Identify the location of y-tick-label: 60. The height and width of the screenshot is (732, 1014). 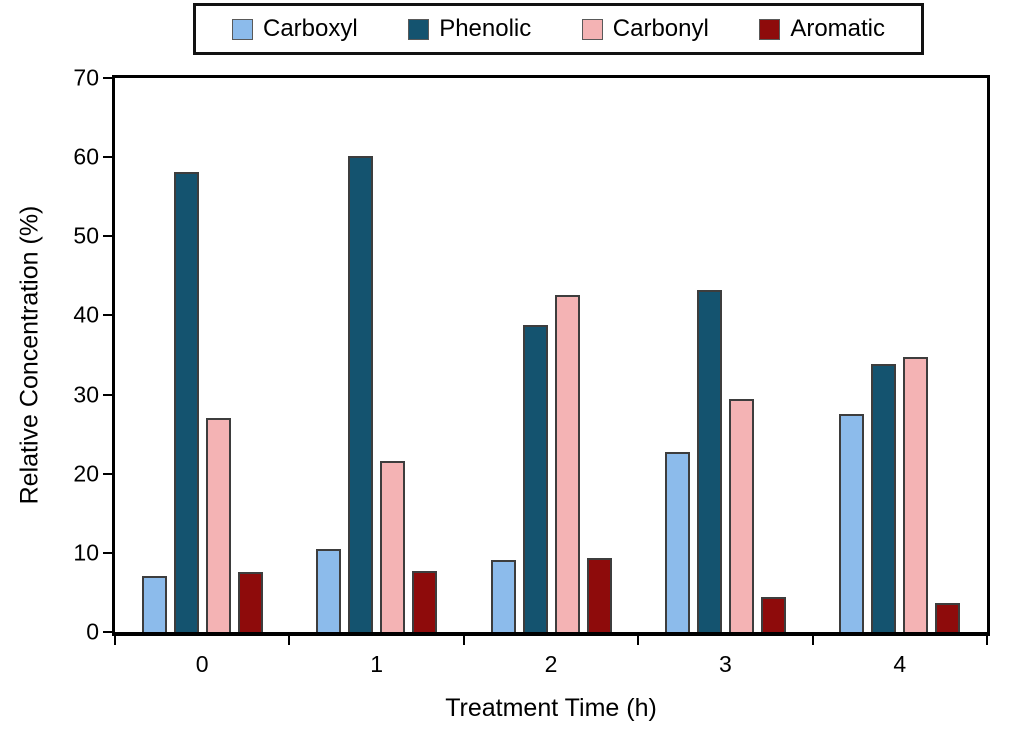
(86, 156).